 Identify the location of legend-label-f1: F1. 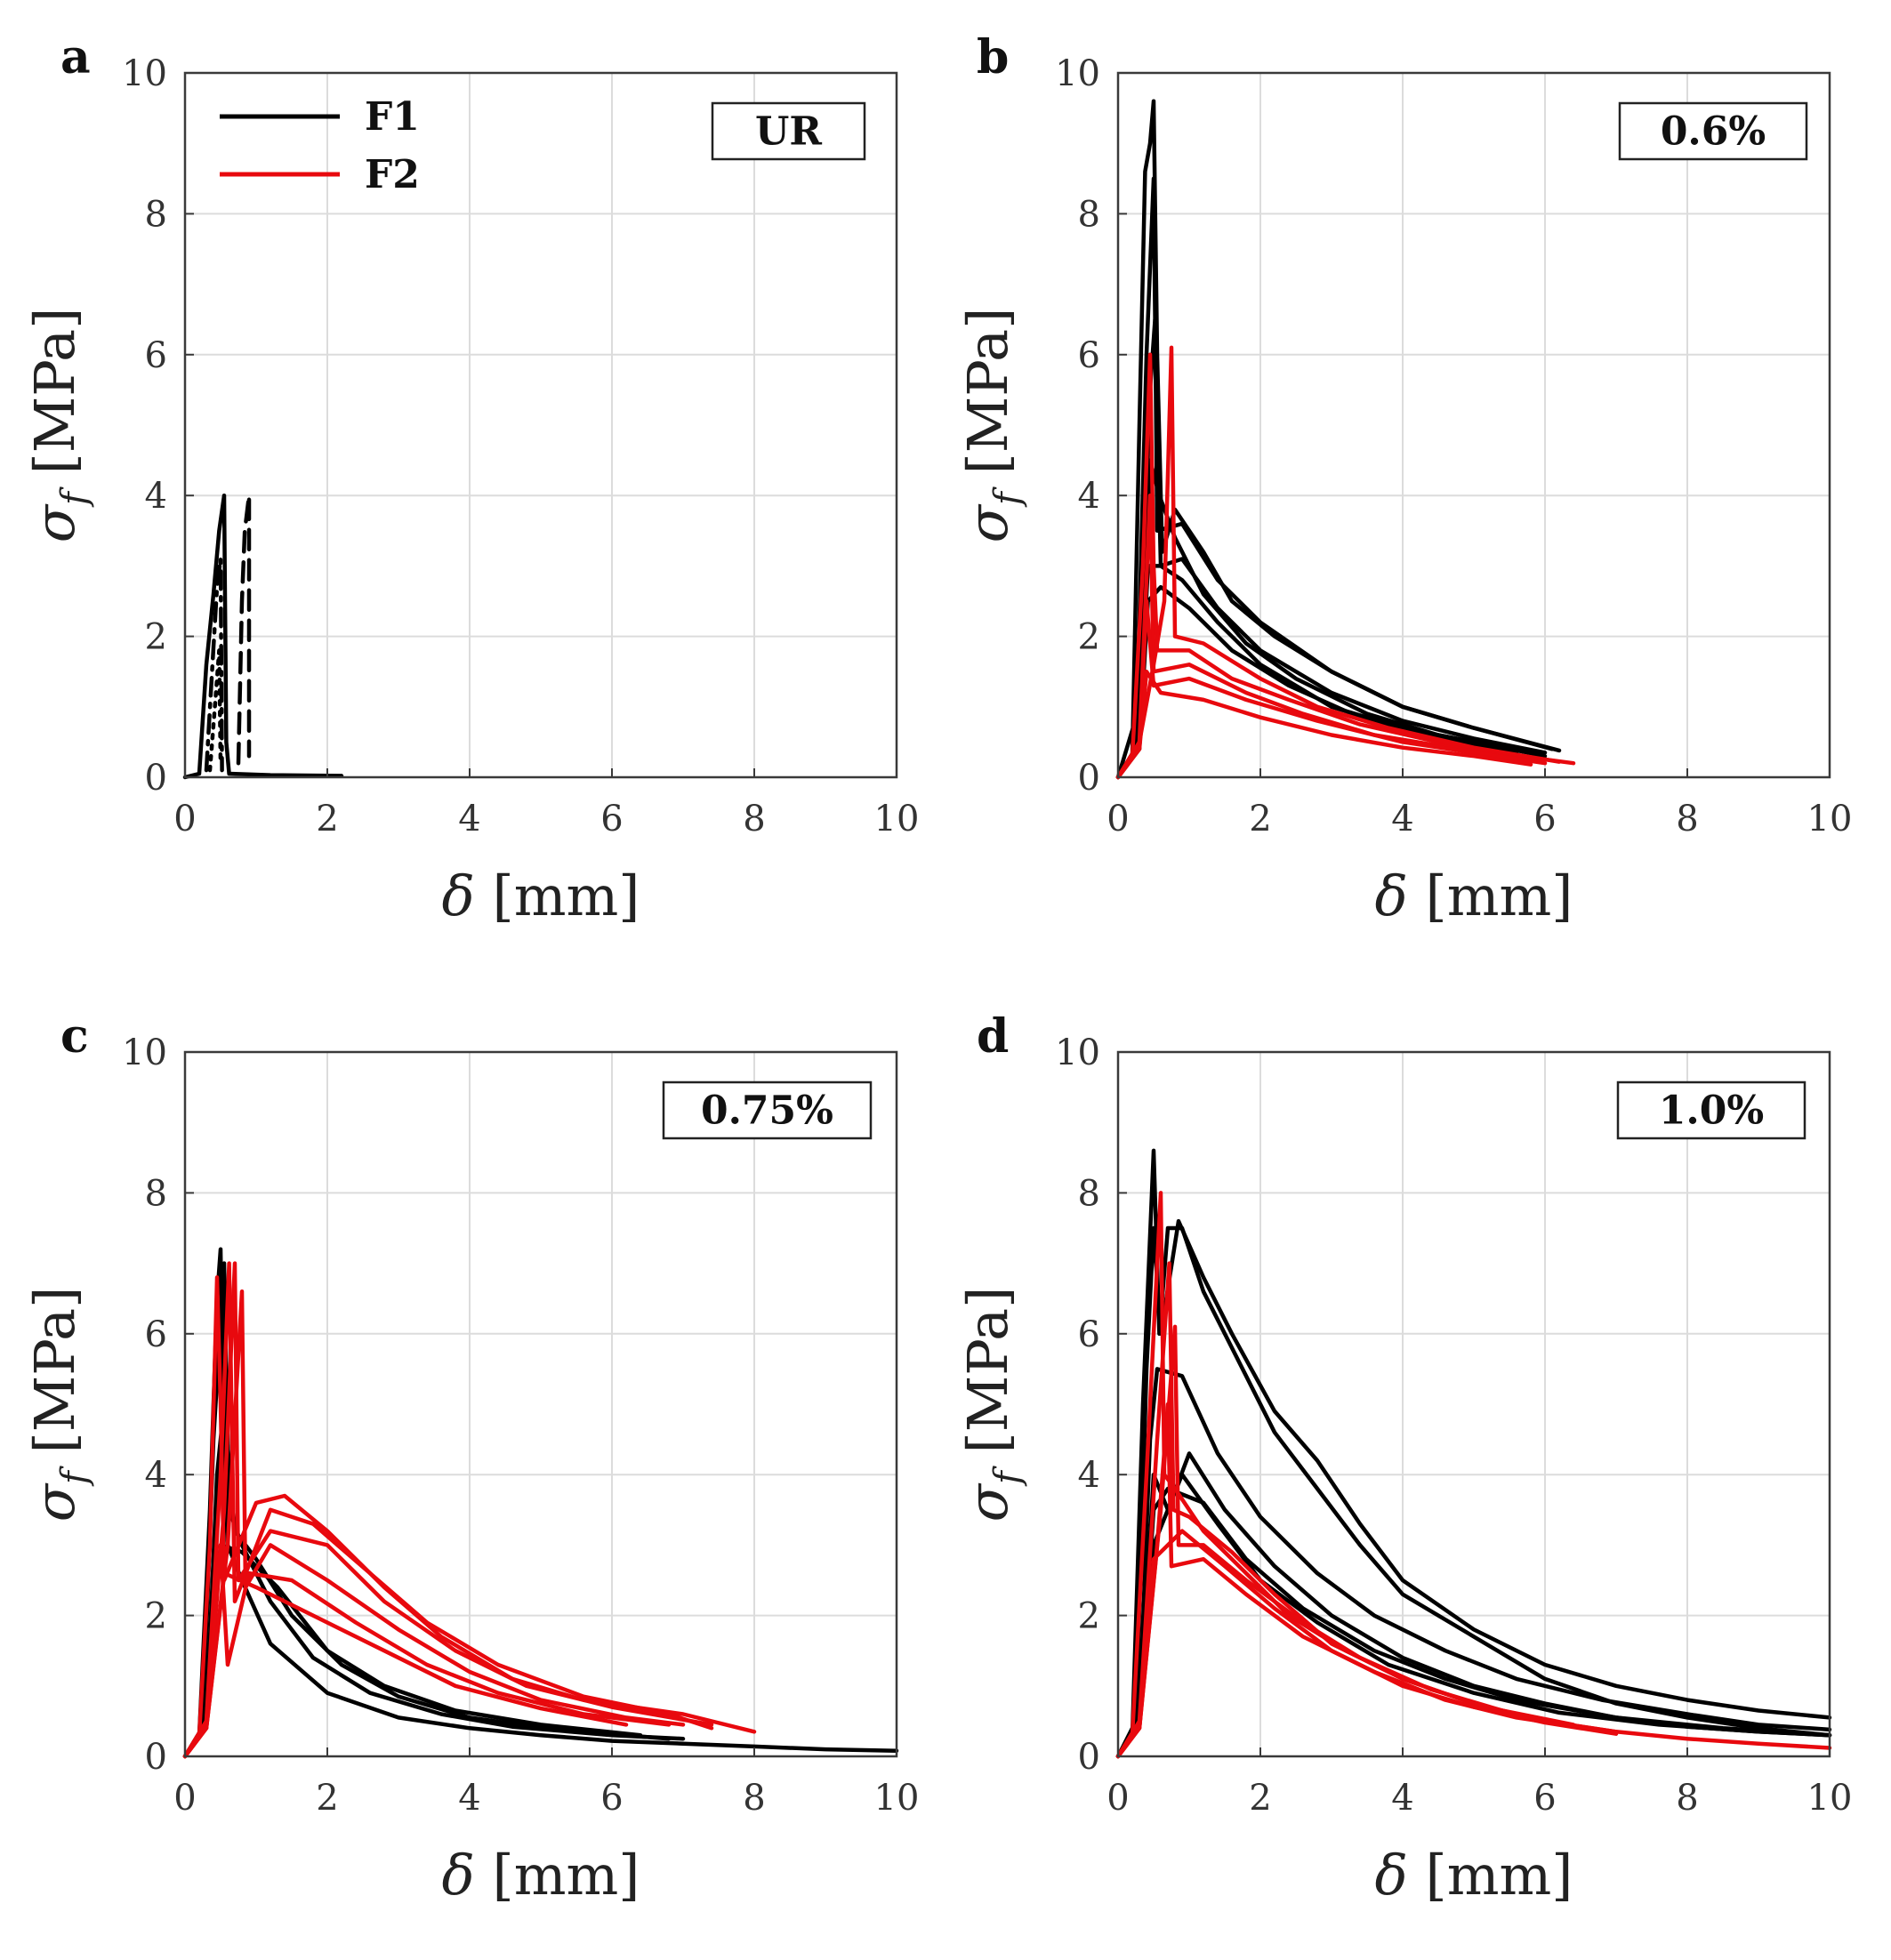
(392, 117).